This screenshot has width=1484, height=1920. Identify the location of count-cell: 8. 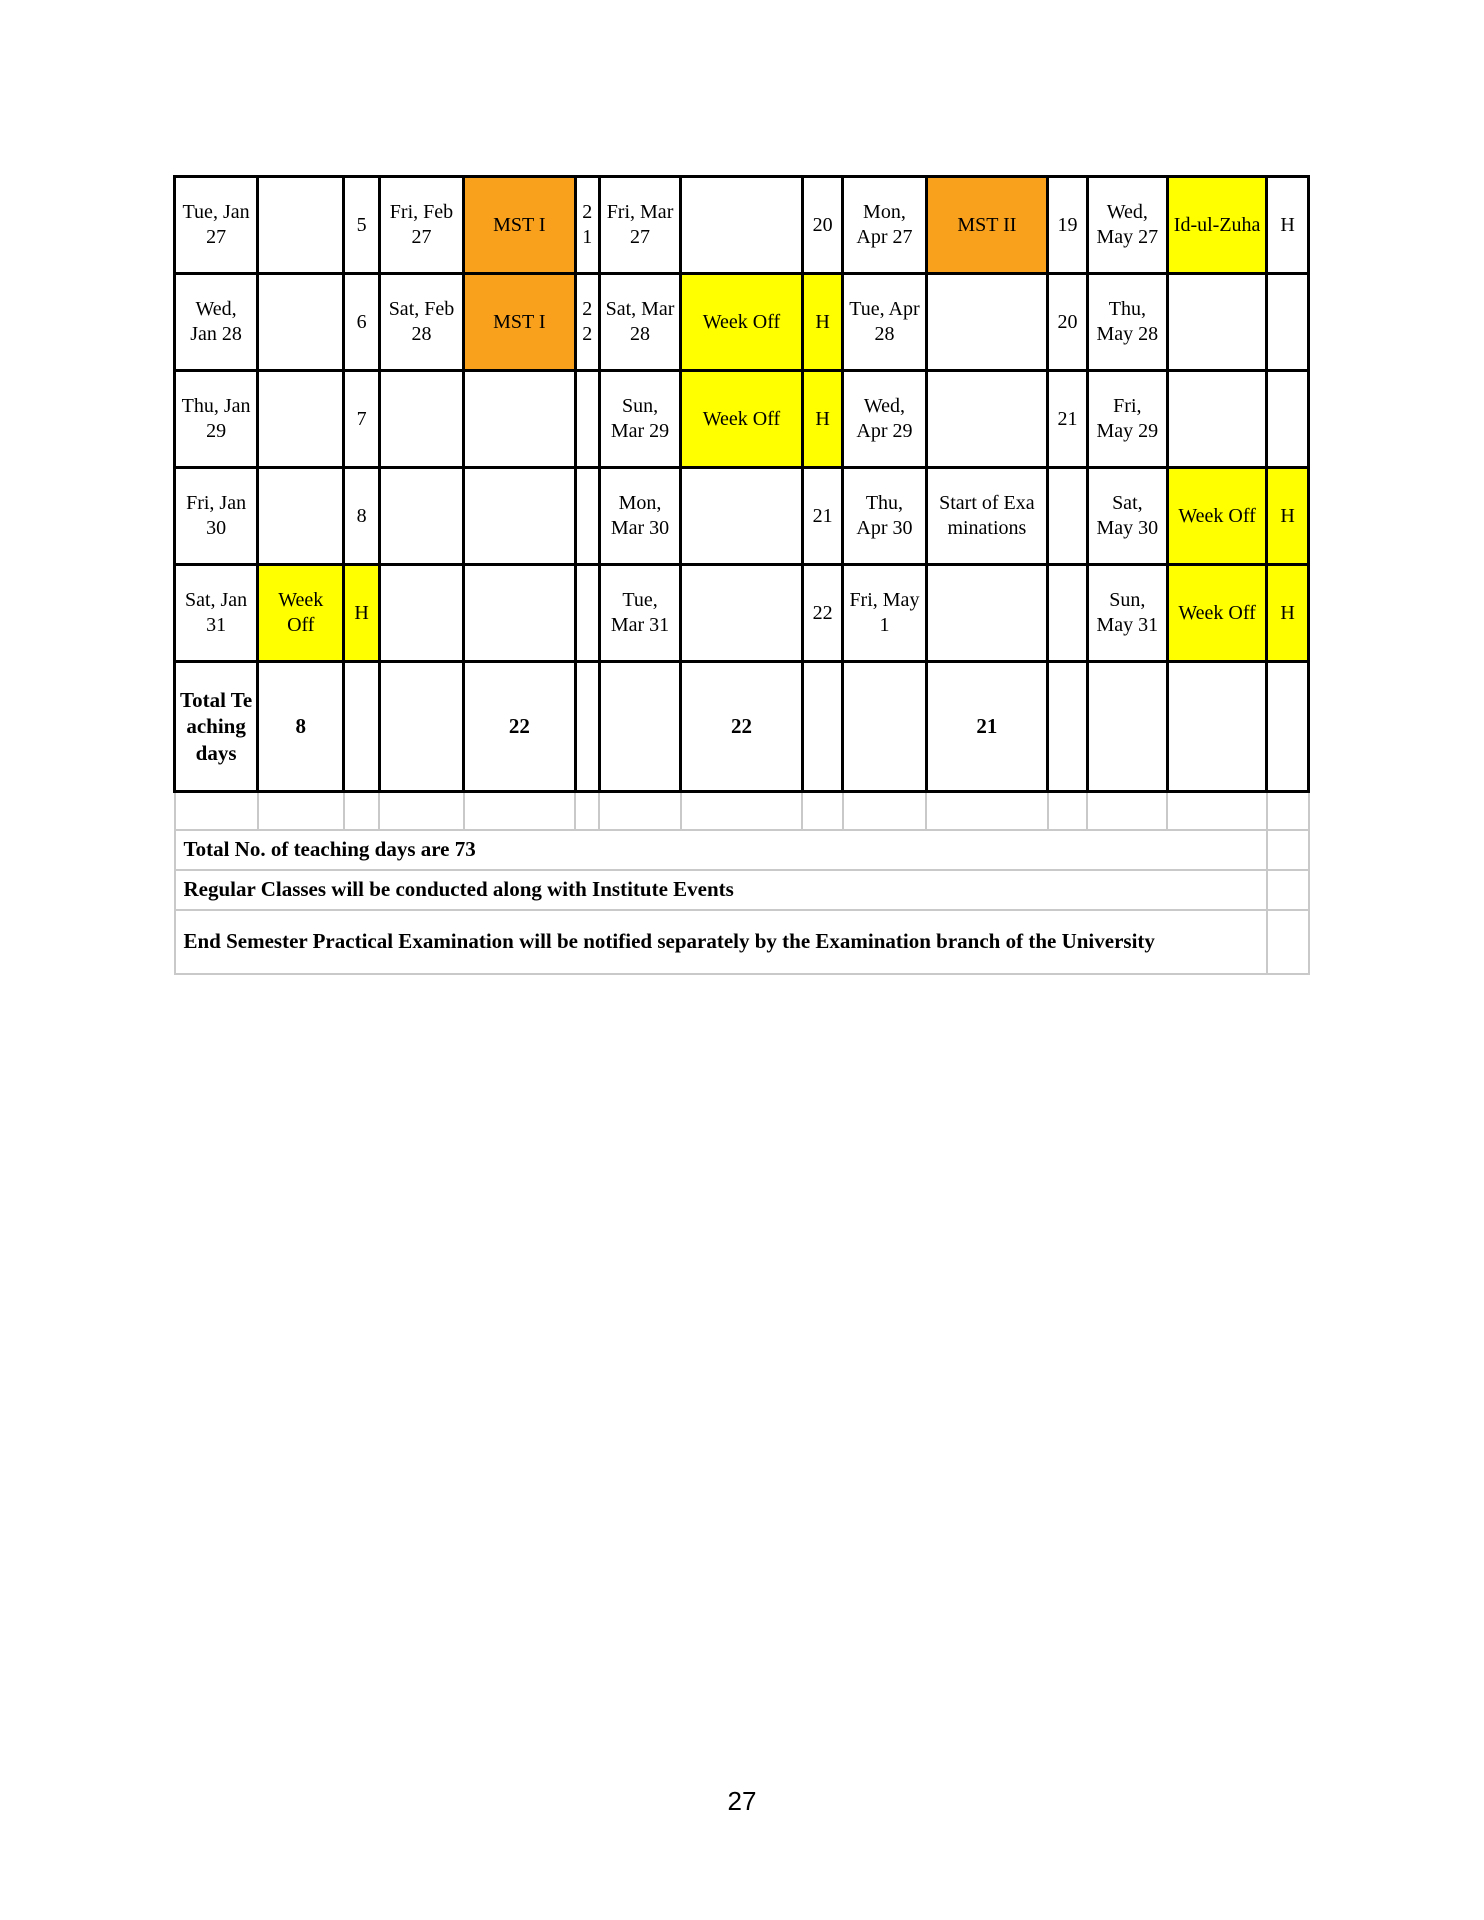
(361, 516).